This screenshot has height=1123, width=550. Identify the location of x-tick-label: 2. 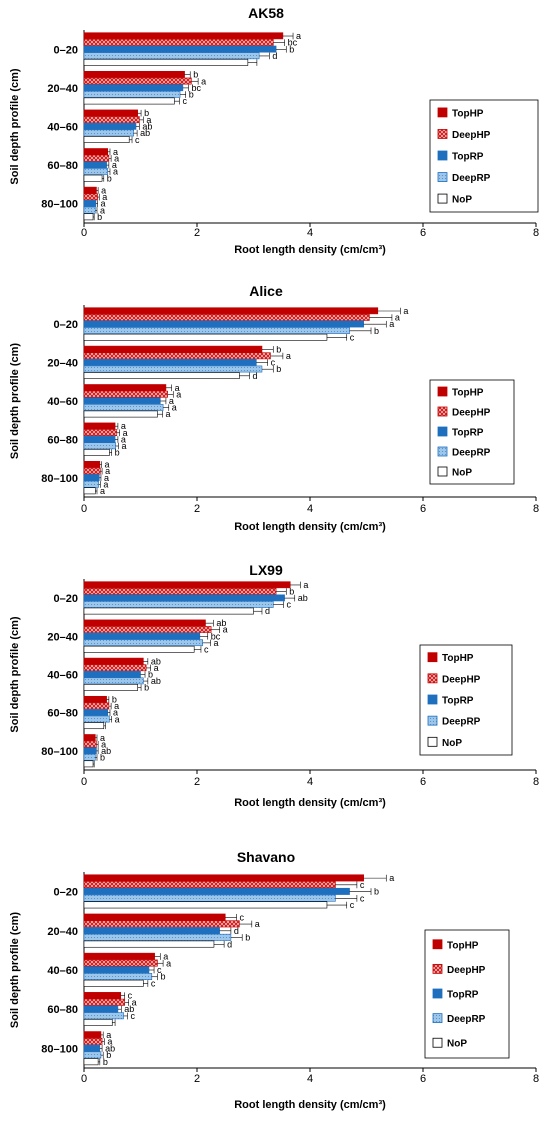
(197, 509).